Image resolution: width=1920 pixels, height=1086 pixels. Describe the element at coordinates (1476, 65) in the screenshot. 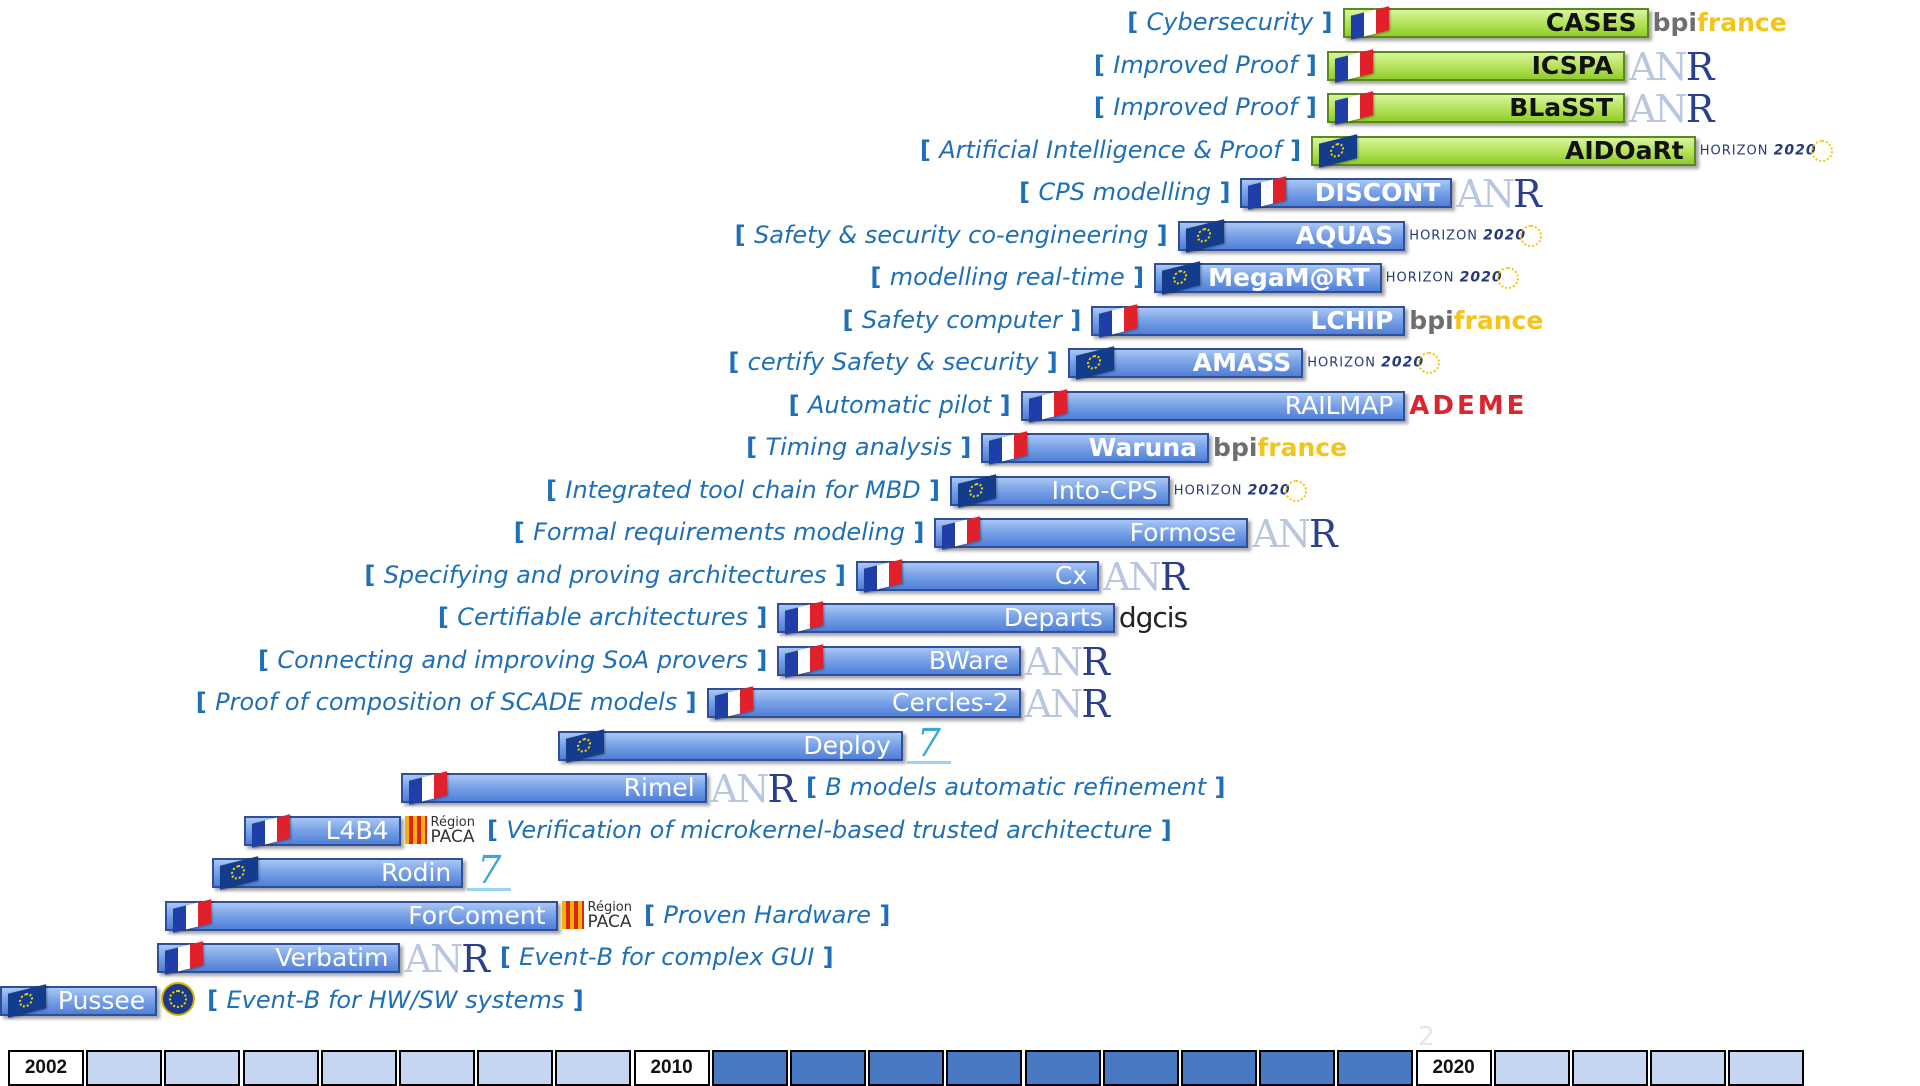

I see `project-bar-icspa: ICSPA` at that location.